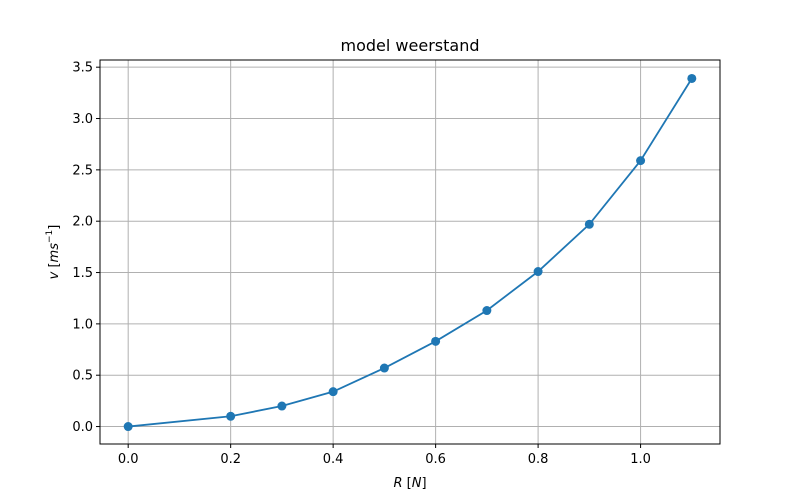  Describe the element at coordinates (384, 455) in the screenshot. I see `x-axis-ticks: 0.0 0.2 0.4 0.6 0.8 1.0` at that location.